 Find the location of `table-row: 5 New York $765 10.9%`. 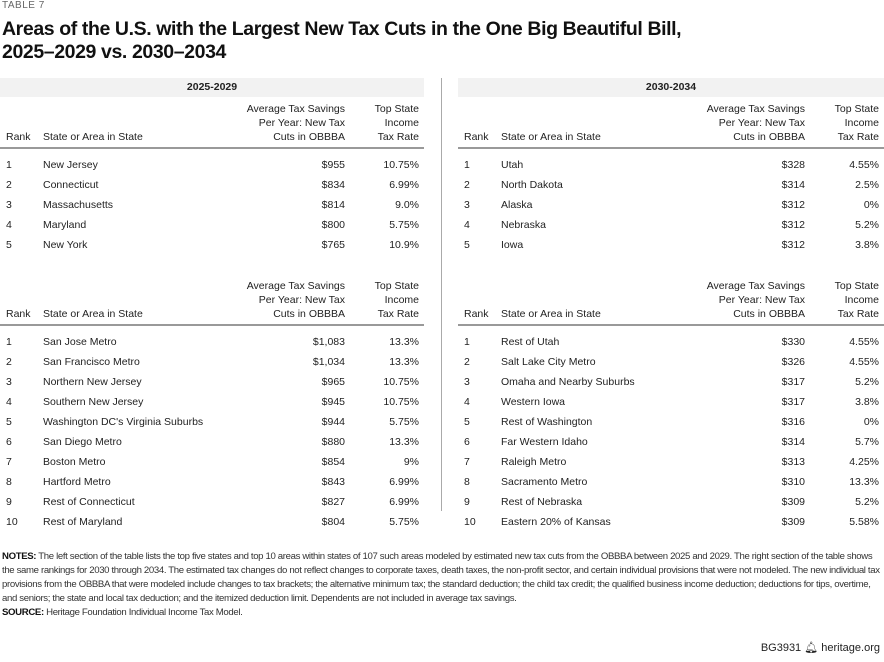

table-row: 5 New York $765 10.9% is located at coordinates (212, 245).